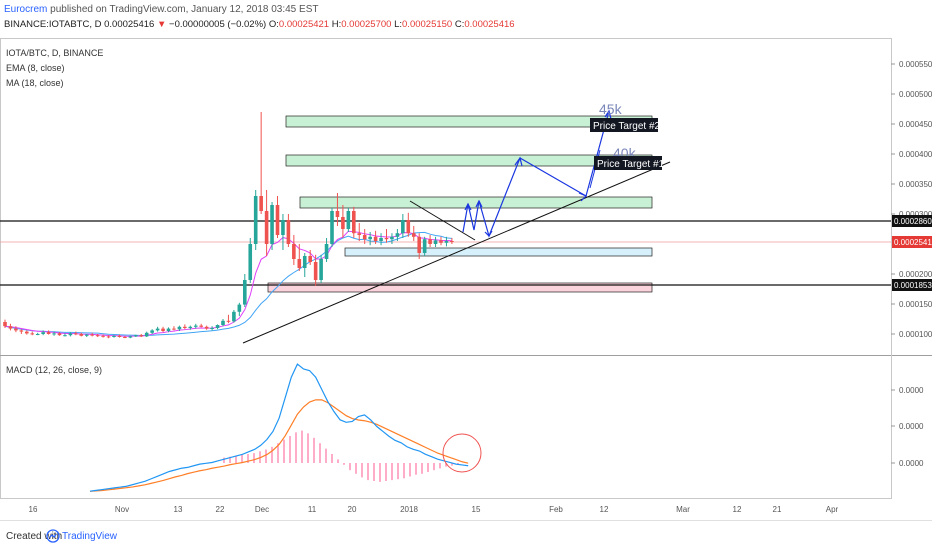 The height and width of the screenshot is (551, 932). I want to click on price-marker-box, so click(912, 285).